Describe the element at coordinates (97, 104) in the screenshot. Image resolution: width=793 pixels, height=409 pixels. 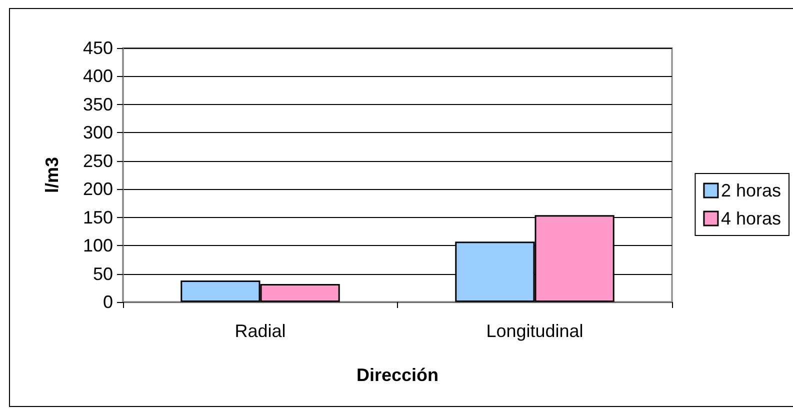
I see `y-tick-label: 350` at that location.